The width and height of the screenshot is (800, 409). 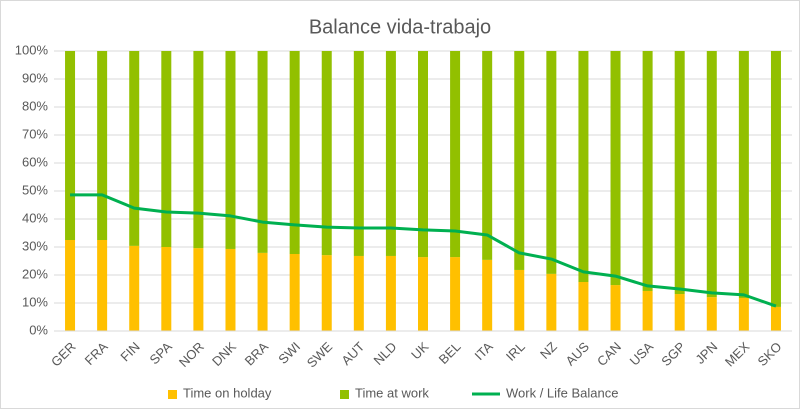 What do you see at coordinates (35, 77) in the screenshot?
I see `y-tick-label: 90%` at bounding box center [35, 77].